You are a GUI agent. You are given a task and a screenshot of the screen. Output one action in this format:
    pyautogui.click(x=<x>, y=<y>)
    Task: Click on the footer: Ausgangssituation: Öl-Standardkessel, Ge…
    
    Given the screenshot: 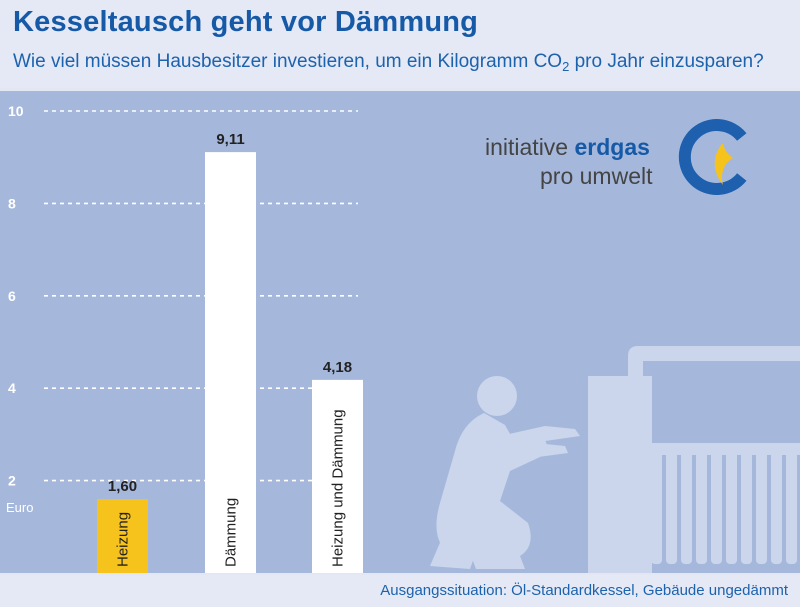 What is the action you would take?
    pyautogui.click(x=400, y=591)
    